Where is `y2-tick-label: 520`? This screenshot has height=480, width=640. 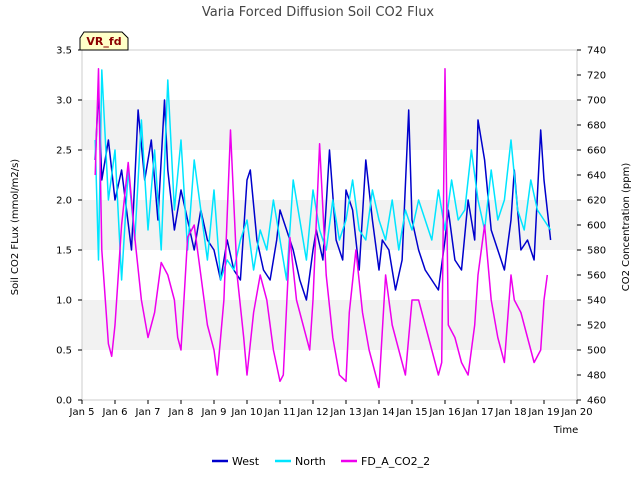
y2-tick-label: 520 is located at coordinates (596, 326).